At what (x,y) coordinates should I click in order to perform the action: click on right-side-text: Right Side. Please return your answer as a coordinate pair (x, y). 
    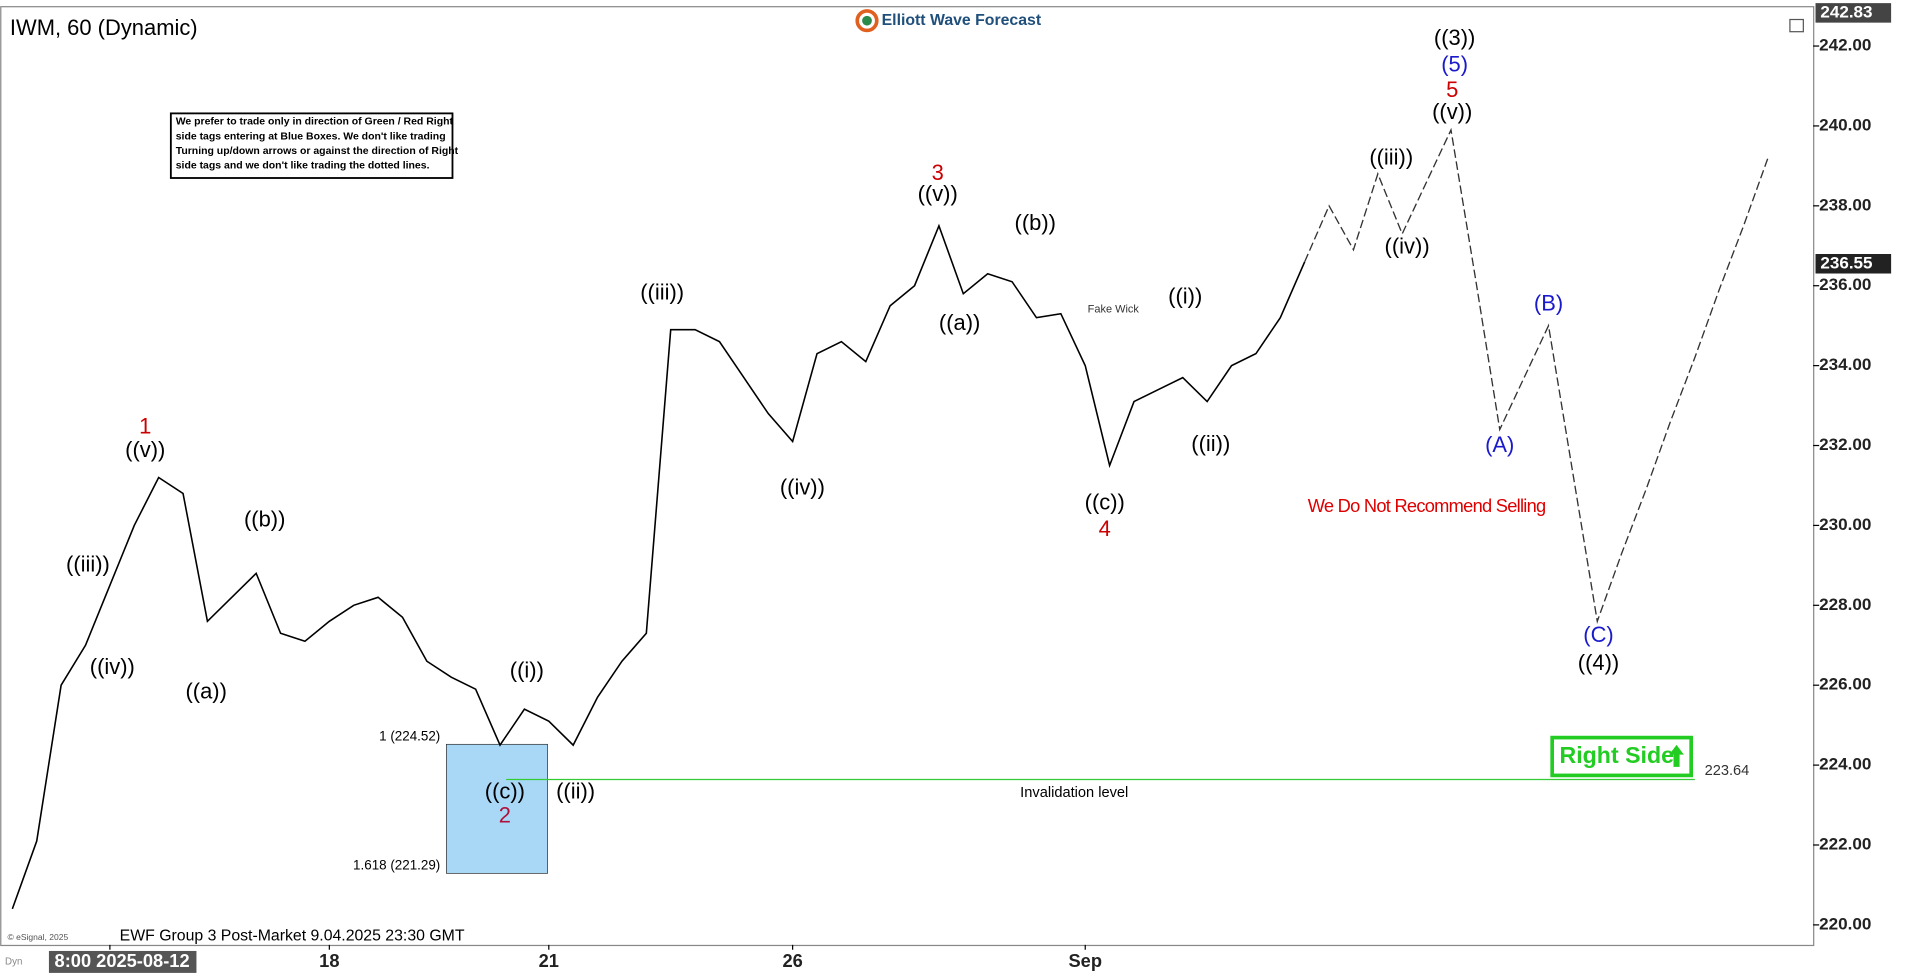
    Looking at the image, I should click on (1616, 755).